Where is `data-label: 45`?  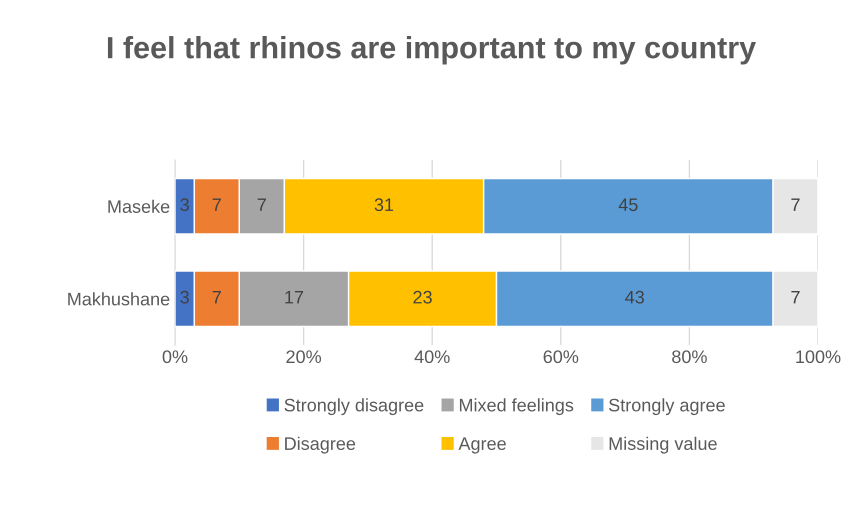 data-label: 45 is located at coordinates (628, 205).